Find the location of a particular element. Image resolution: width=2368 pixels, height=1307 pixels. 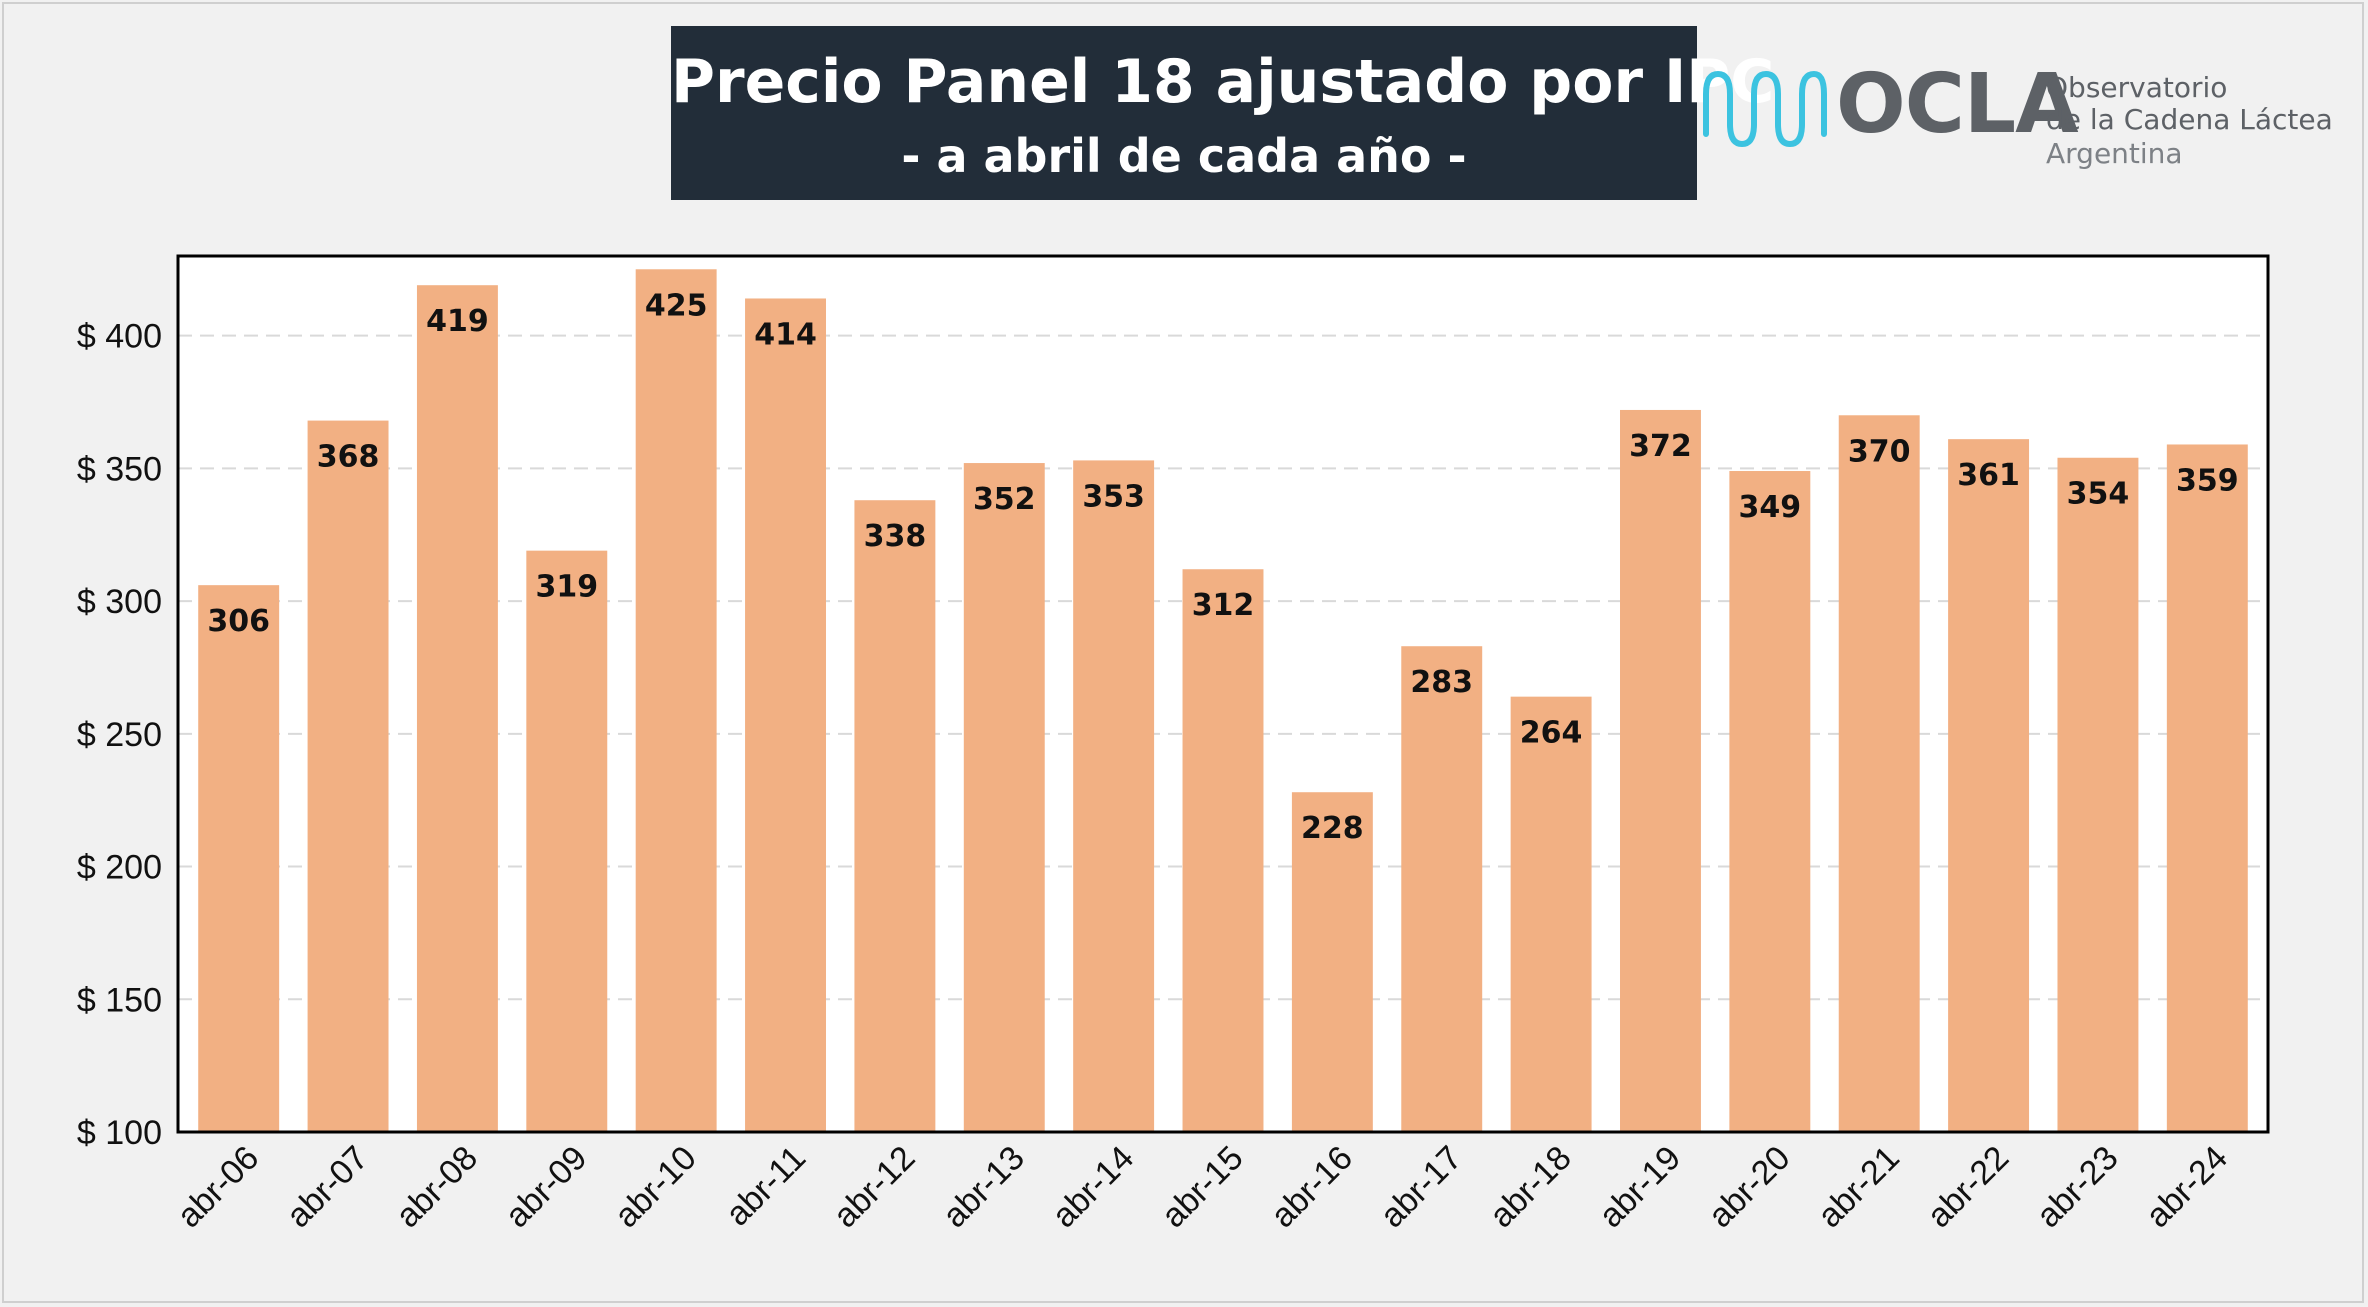

x-tick-label: abr-06 is located at coordinates (218, 1187).